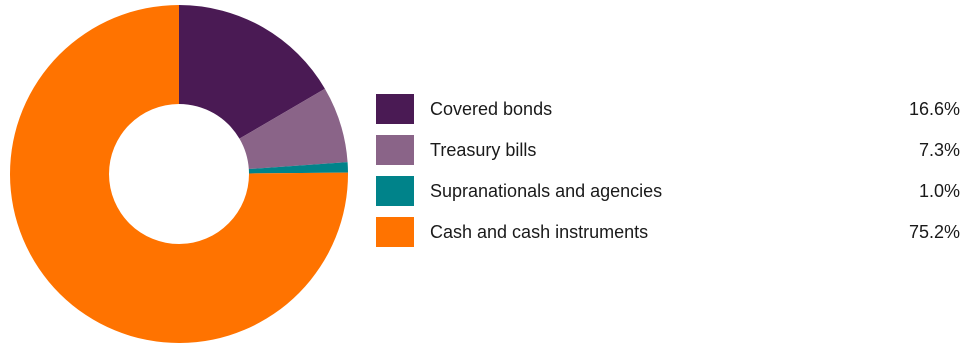  What do you see at coordinates (934, 231) in the screenshot?
I see `legend-value-cash-and-cash-instruments: 75.2%` at bounding box center [934, 231].